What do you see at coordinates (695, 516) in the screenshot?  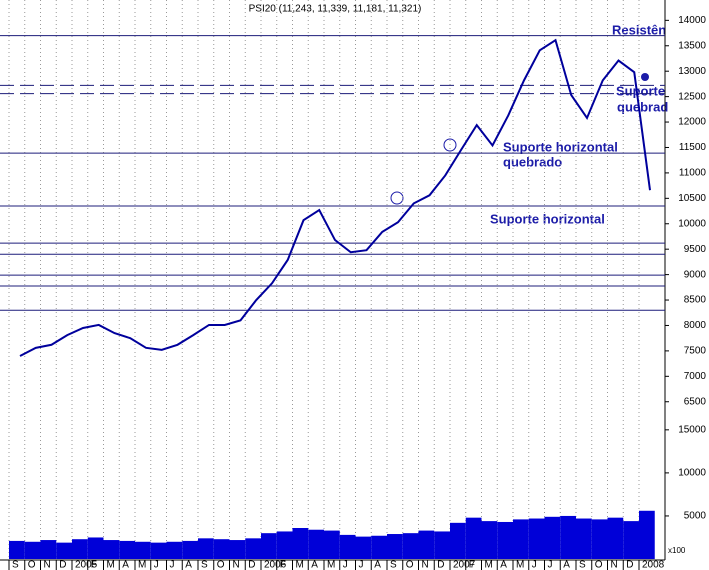 I see `y-tick-label: 5000` at bounding box center [695, 516].